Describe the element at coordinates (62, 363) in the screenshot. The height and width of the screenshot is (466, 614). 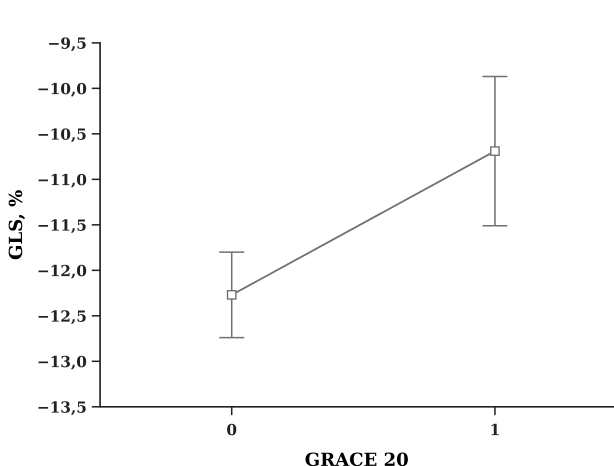
I see `y-tick-label: −13,0` at that location.